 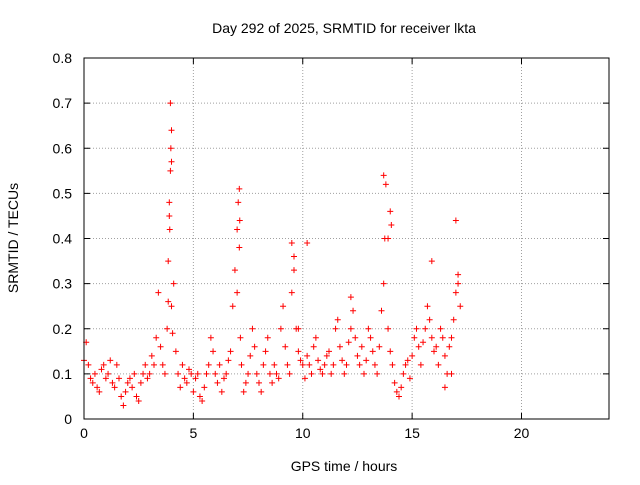 I want to click on y-tick-label: 0.7, so click(x=63, y=103).